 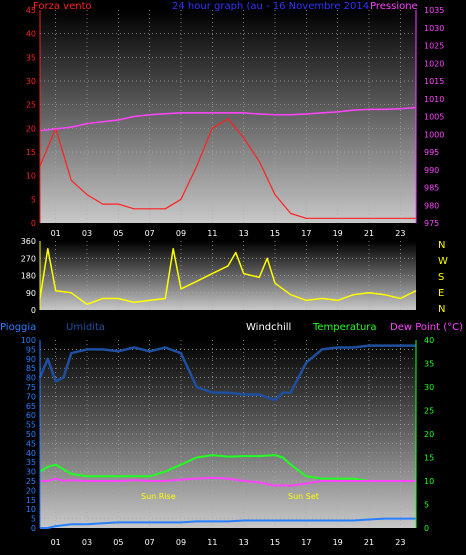 I want to click on y2-tick-label: 1015, so click(x=434, y=81).